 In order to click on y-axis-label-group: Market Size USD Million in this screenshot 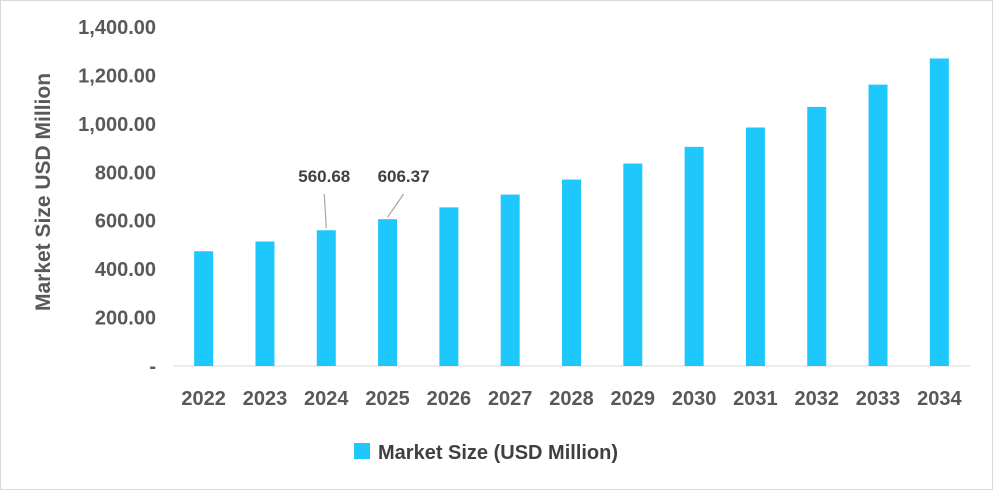, I will do `click(43, 192)`.